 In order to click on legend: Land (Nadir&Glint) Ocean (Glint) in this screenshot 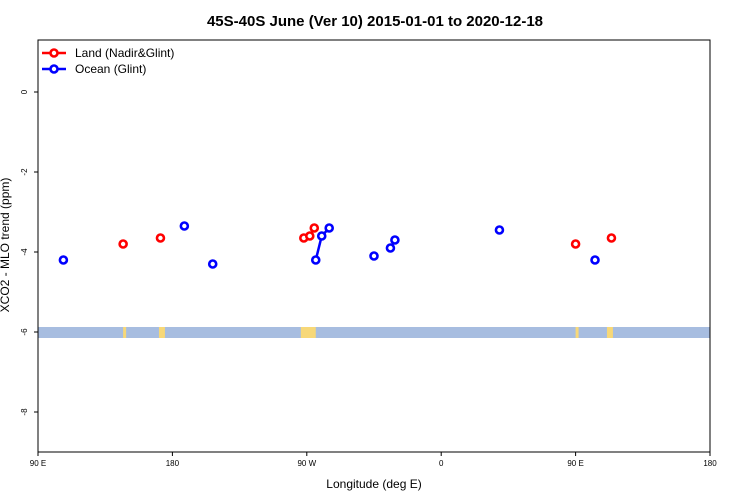, I will do `click(108, 61)`.